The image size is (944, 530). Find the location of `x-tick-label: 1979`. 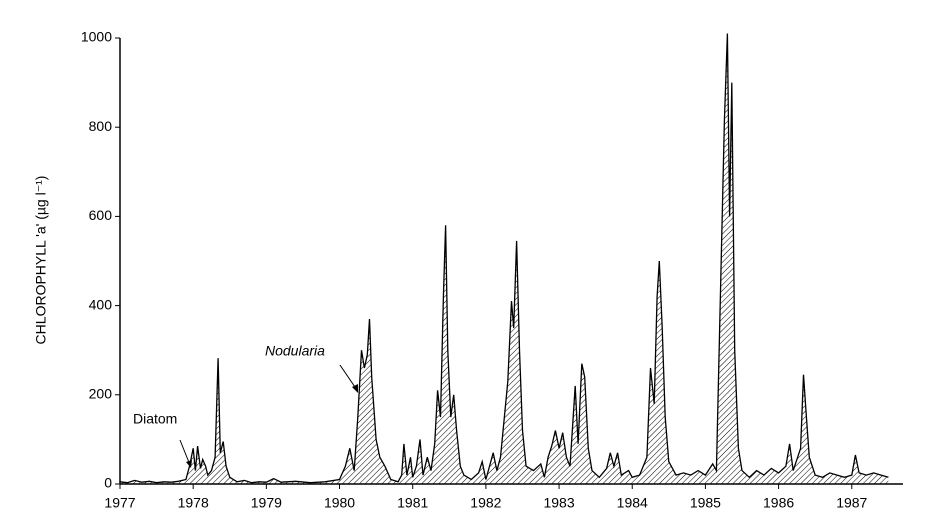

x-tick-label: 1979 is located at coordinates (266, 503).